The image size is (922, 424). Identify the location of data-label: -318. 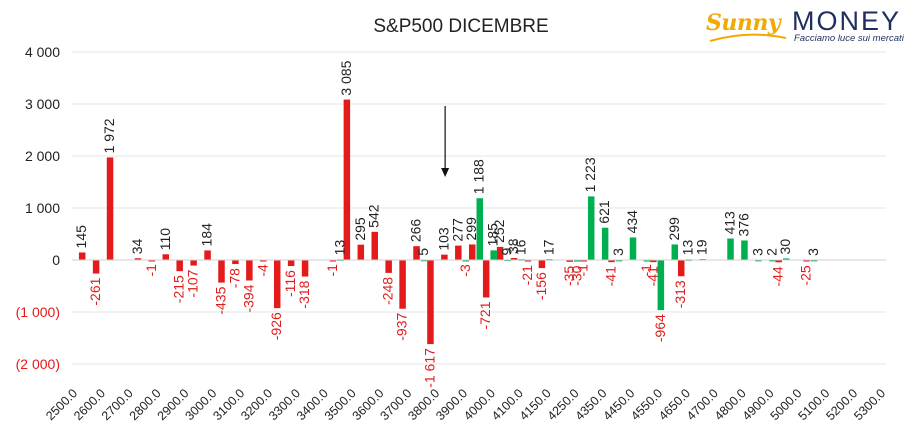
(304, 294).